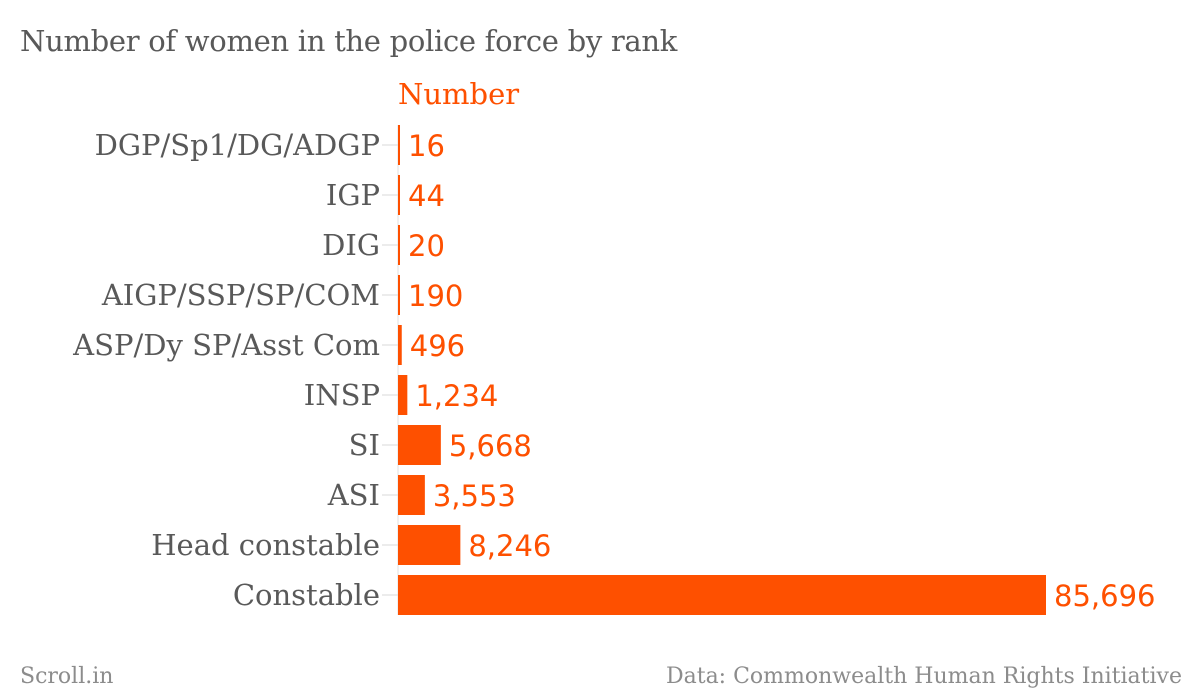 Image resolution: width=1200 pixels, height=689 pixels. I want to click on category-label: ASP/Dy SP/Asst Com, so click(226, 345).